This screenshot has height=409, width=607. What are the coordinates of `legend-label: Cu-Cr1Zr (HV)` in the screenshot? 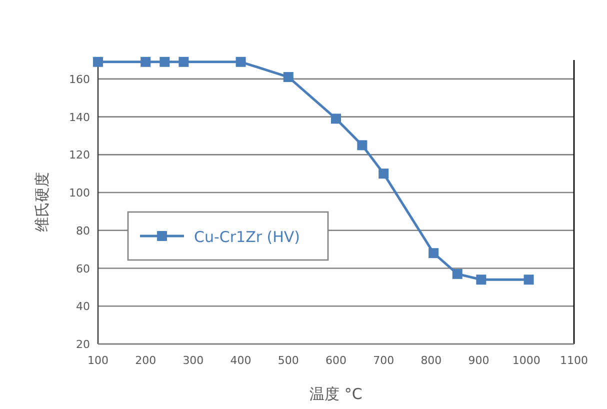 It's located at (247, 237).